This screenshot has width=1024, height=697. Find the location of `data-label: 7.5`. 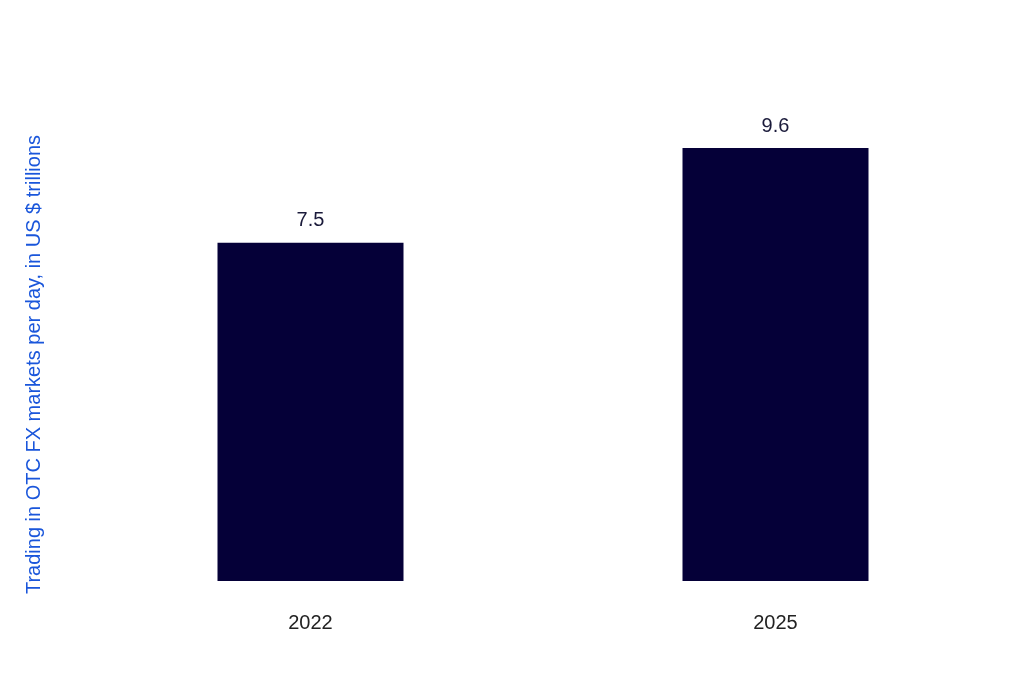

data-label: 7.5 is located at coordinates (310, 219).